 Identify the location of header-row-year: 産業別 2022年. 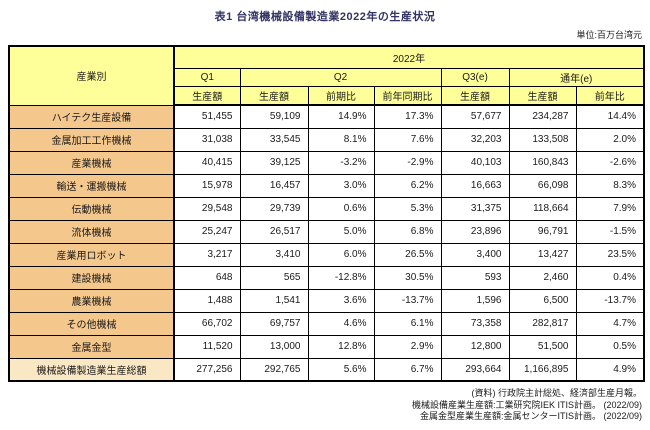
(326, 75).